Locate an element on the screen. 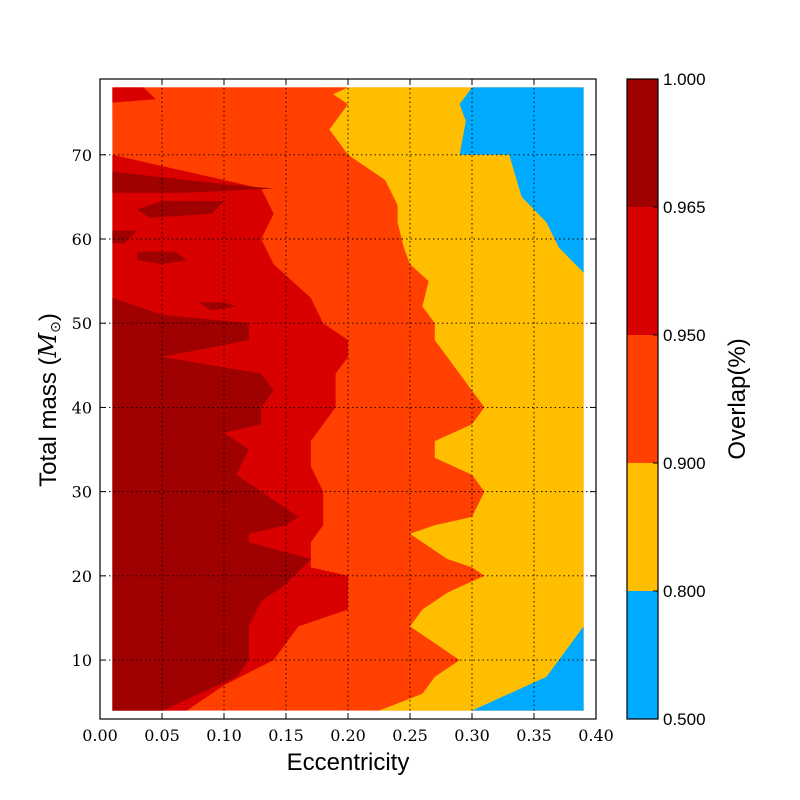  colorbar-frame is located at coordinates (642, 399).